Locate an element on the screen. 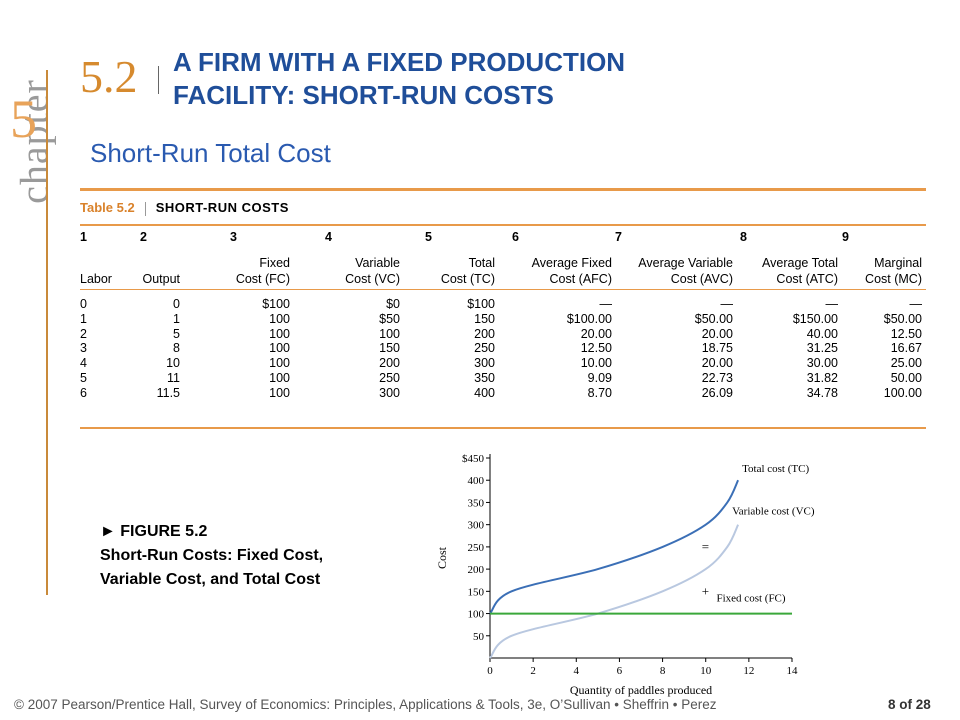 This screenshot has height=720, width=960. section-number: 5.2 is located at coordinates (109, 76).